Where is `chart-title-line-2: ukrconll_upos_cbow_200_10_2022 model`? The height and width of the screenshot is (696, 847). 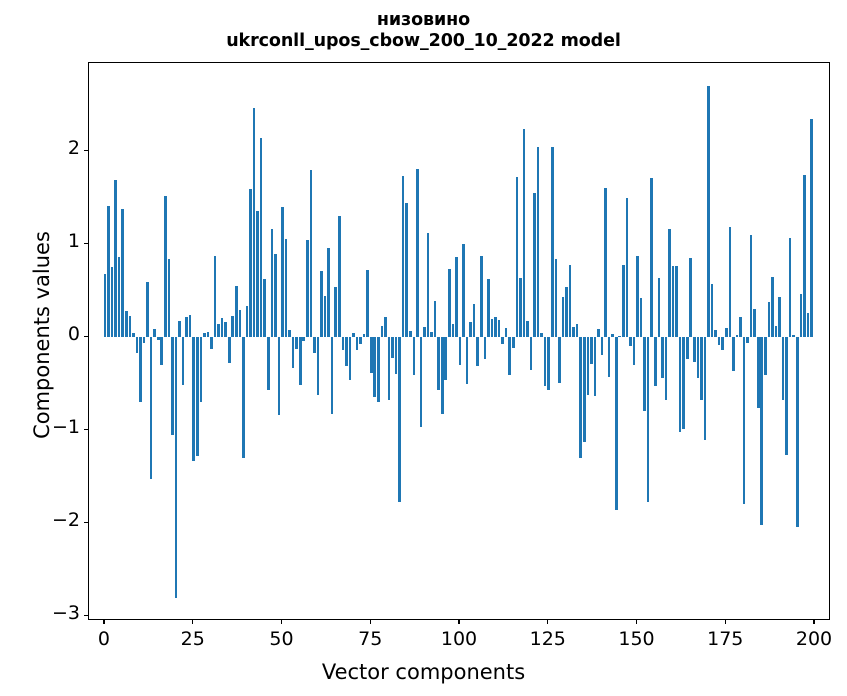 chart-title-line-2: ukrconll_upos_cbow_200_10_2022 model is located at coordinates (423, 40).